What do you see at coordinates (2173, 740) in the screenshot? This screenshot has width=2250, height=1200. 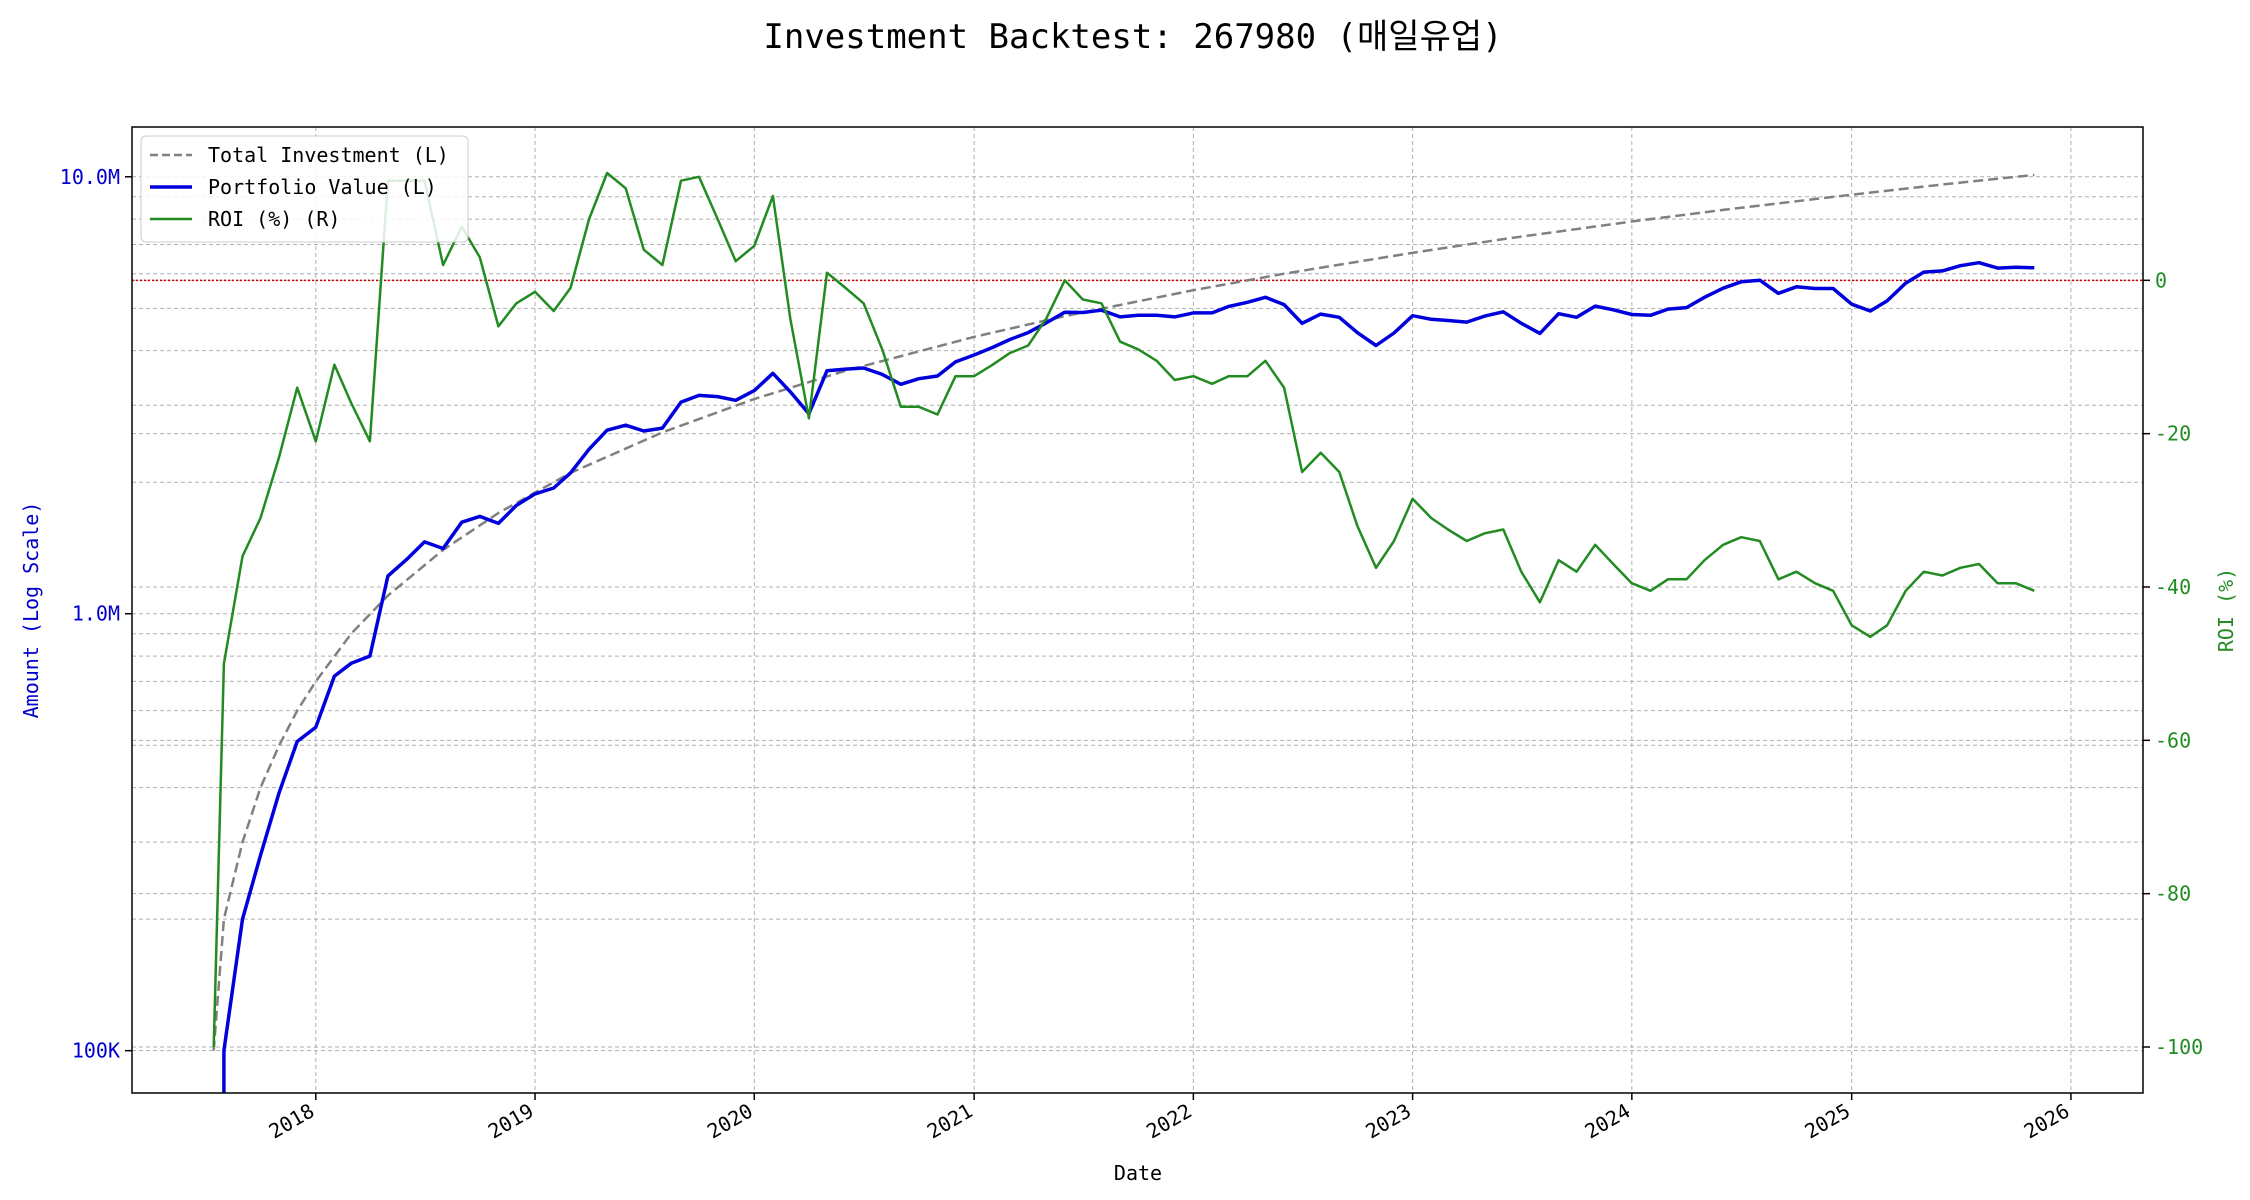 I see `right-tick-label: -60` at bounding box center [2173, 740].